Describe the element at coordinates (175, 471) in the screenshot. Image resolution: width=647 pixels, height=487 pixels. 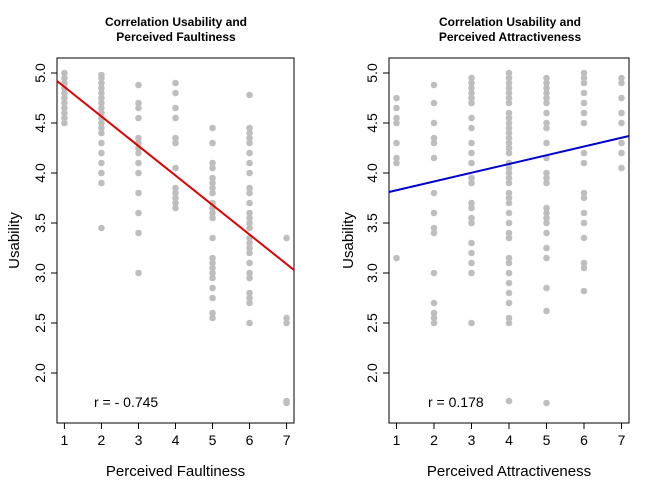
I see `x-axis-label: Perceived Faultiness` at that location.